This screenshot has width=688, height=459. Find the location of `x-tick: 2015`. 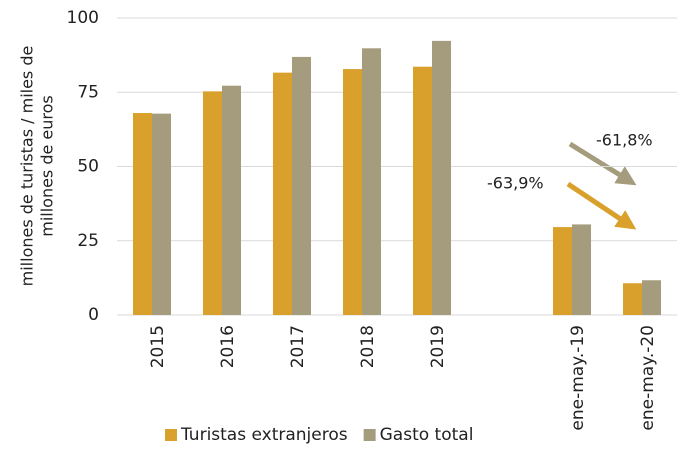

x-tick: 2015 is located at coordinates (158, 346).